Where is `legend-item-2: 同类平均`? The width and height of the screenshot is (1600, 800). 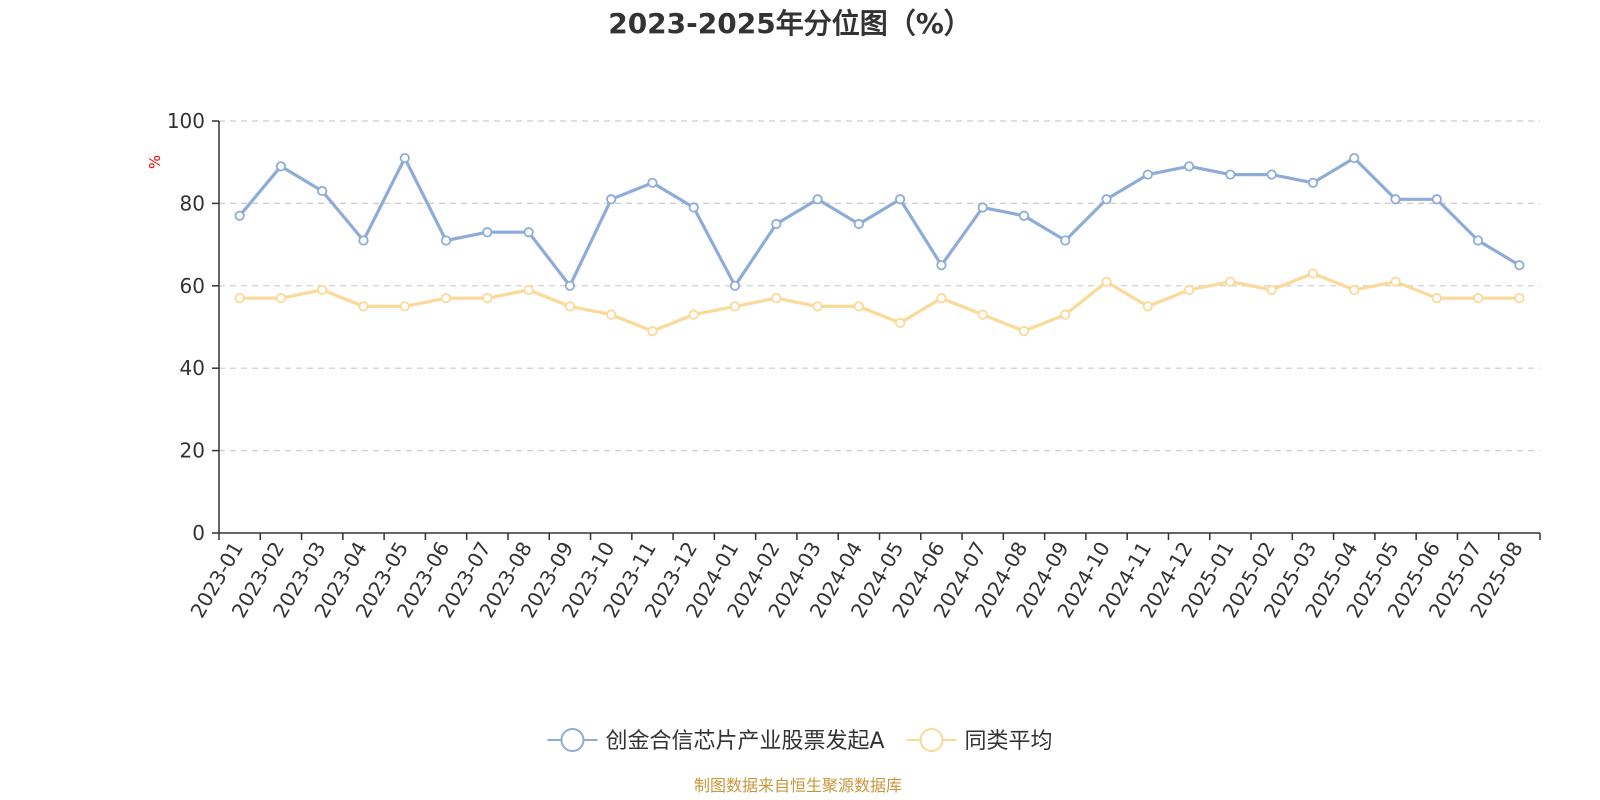
legend-item-2: 同类平均 is located at coordinates (979, 741).